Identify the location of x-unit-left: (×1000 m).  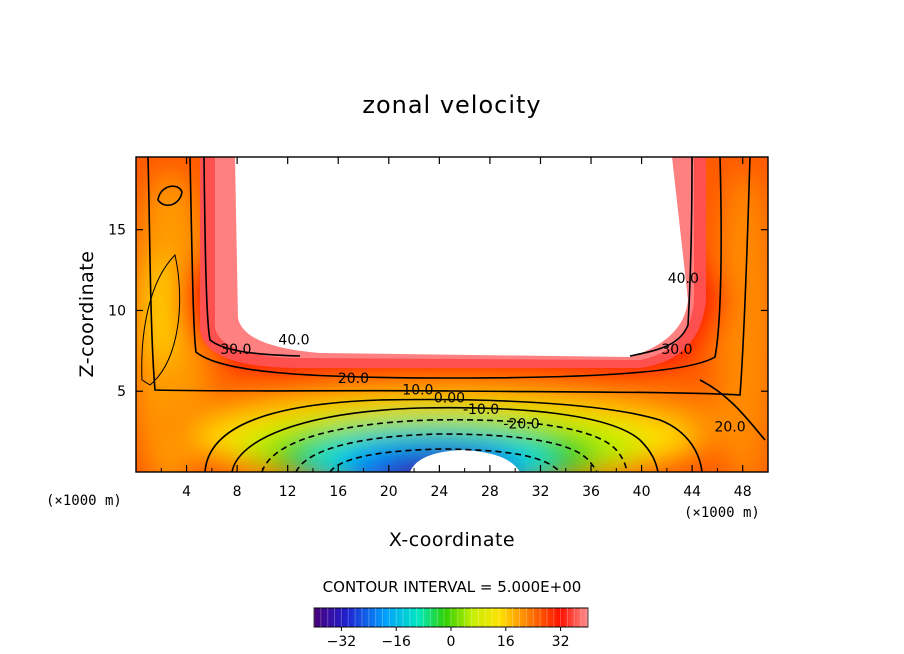
(84, 501).